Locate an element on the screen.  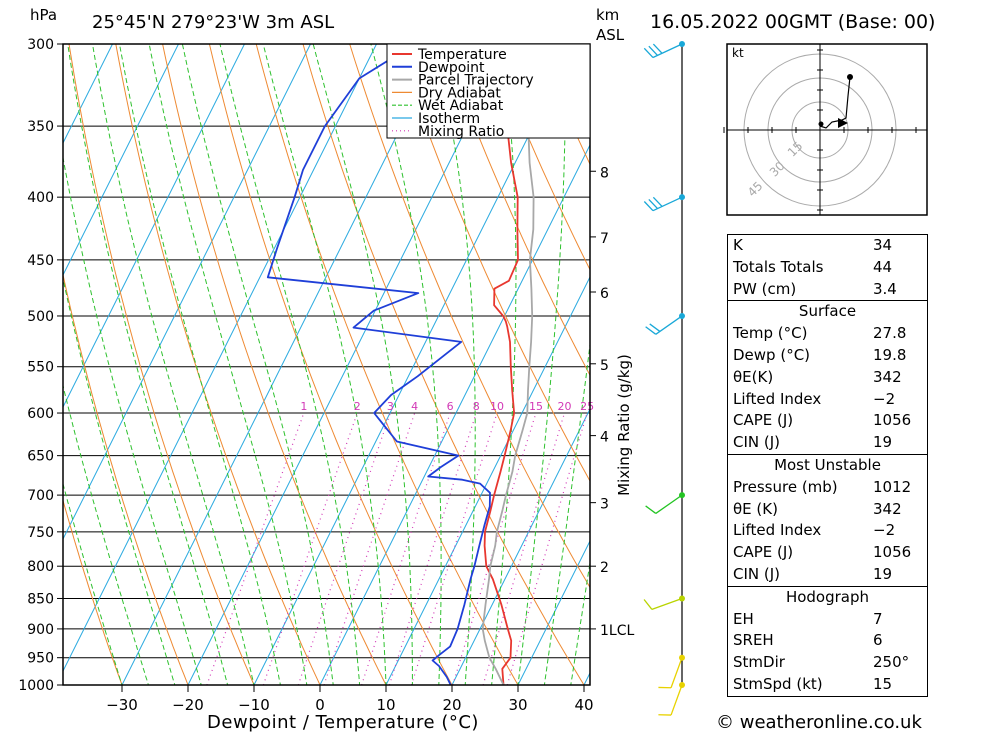
x-tick-label: 30 is located at coordinates (517, 705).